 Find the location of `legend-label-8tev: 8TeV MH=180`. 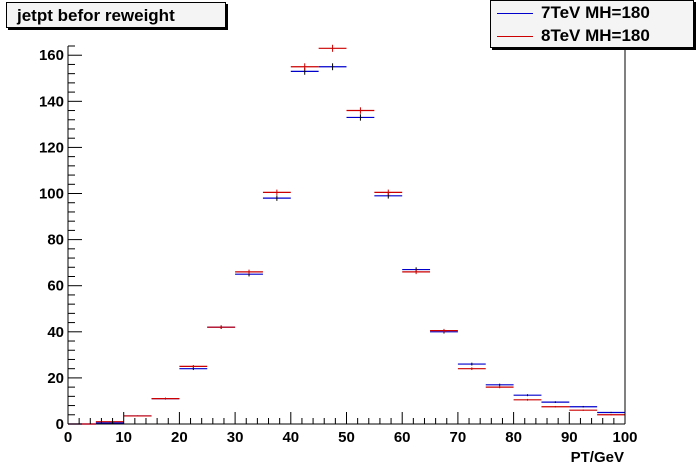

legend-label-8tev: 8TeV MH=180 is located at coordinates (595, 35).